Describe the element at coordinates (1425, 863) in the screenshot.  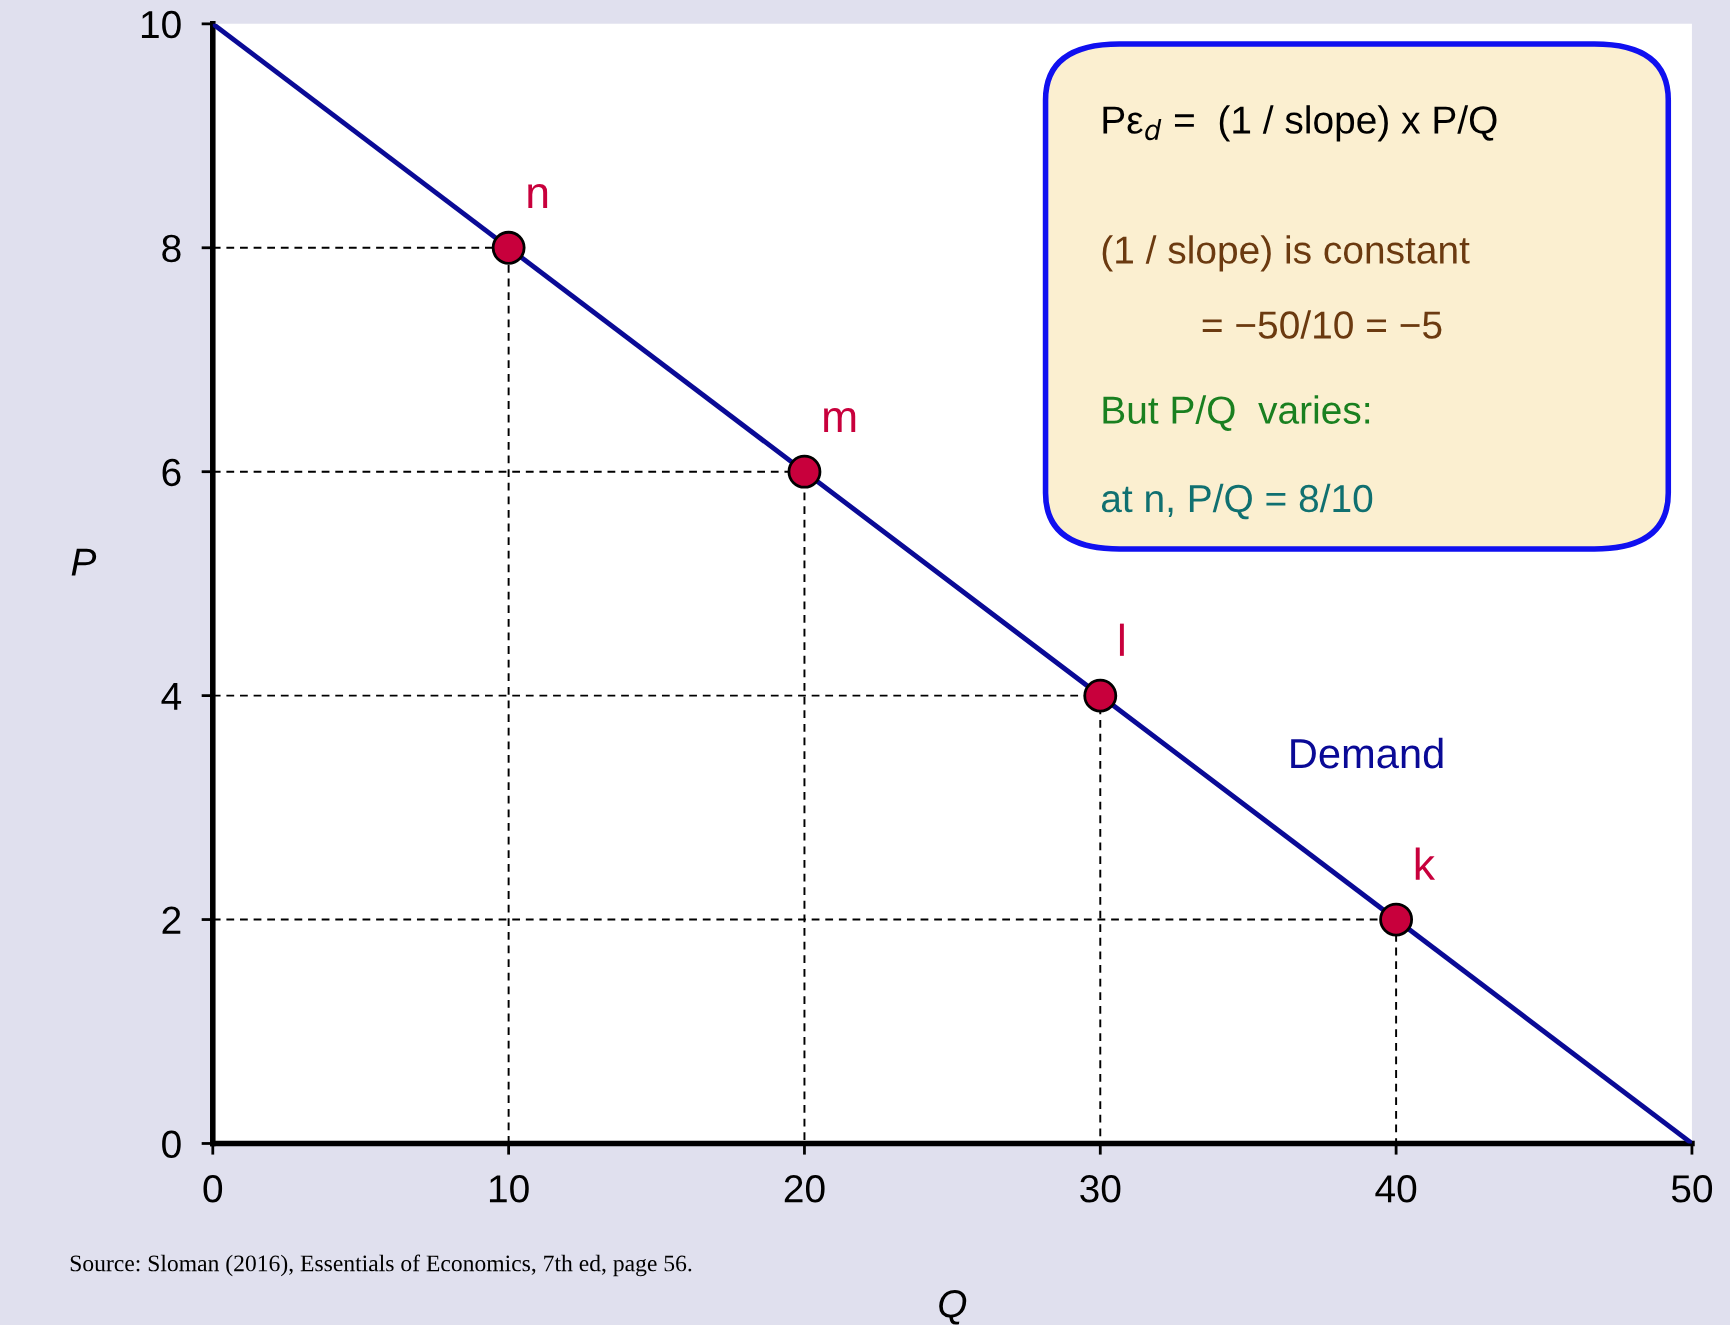
I see `annotation: k` at that location.